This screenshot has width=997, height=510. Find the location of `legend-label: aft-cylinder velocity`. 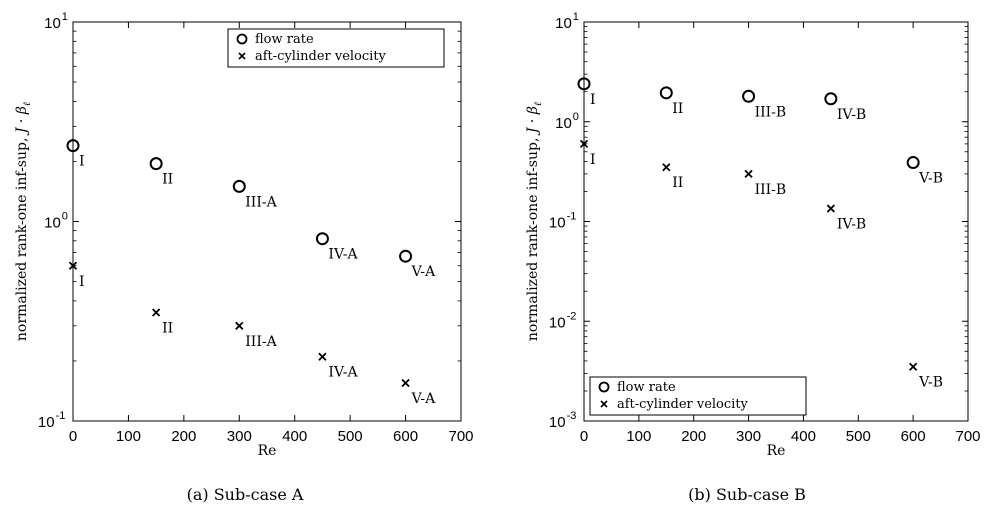

legend-label: aft-cylinder velocity is located at coordinates (683, 404).